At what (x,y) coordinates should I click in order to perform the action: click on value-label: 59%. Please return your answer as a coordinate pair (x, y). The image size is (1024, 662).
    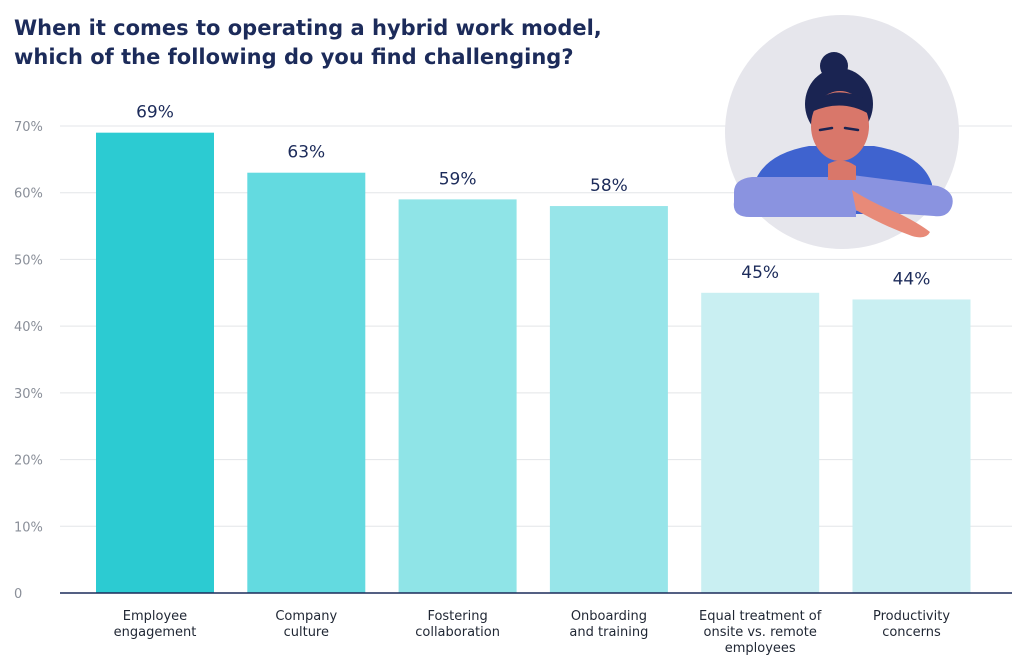
    Looking at the image, I should click on (458, 179).